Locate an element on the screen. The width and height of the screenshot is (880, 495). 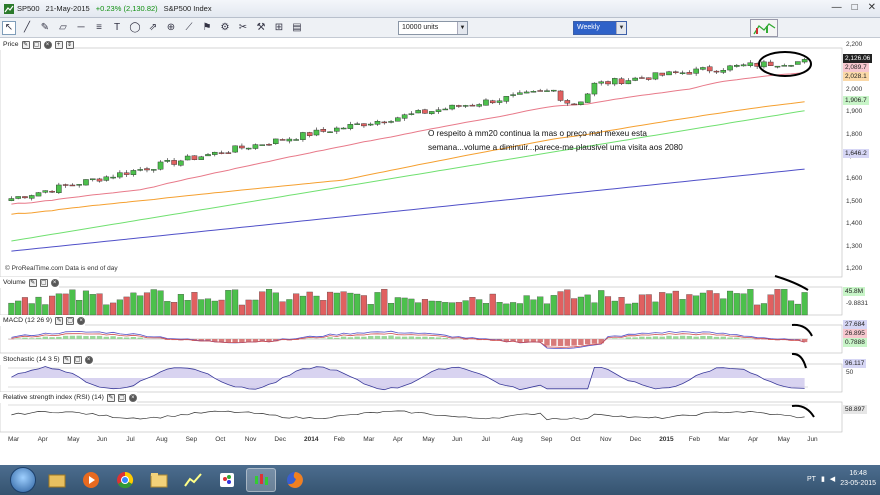
text-tool-icon: T is located at coordinates (117, 27).